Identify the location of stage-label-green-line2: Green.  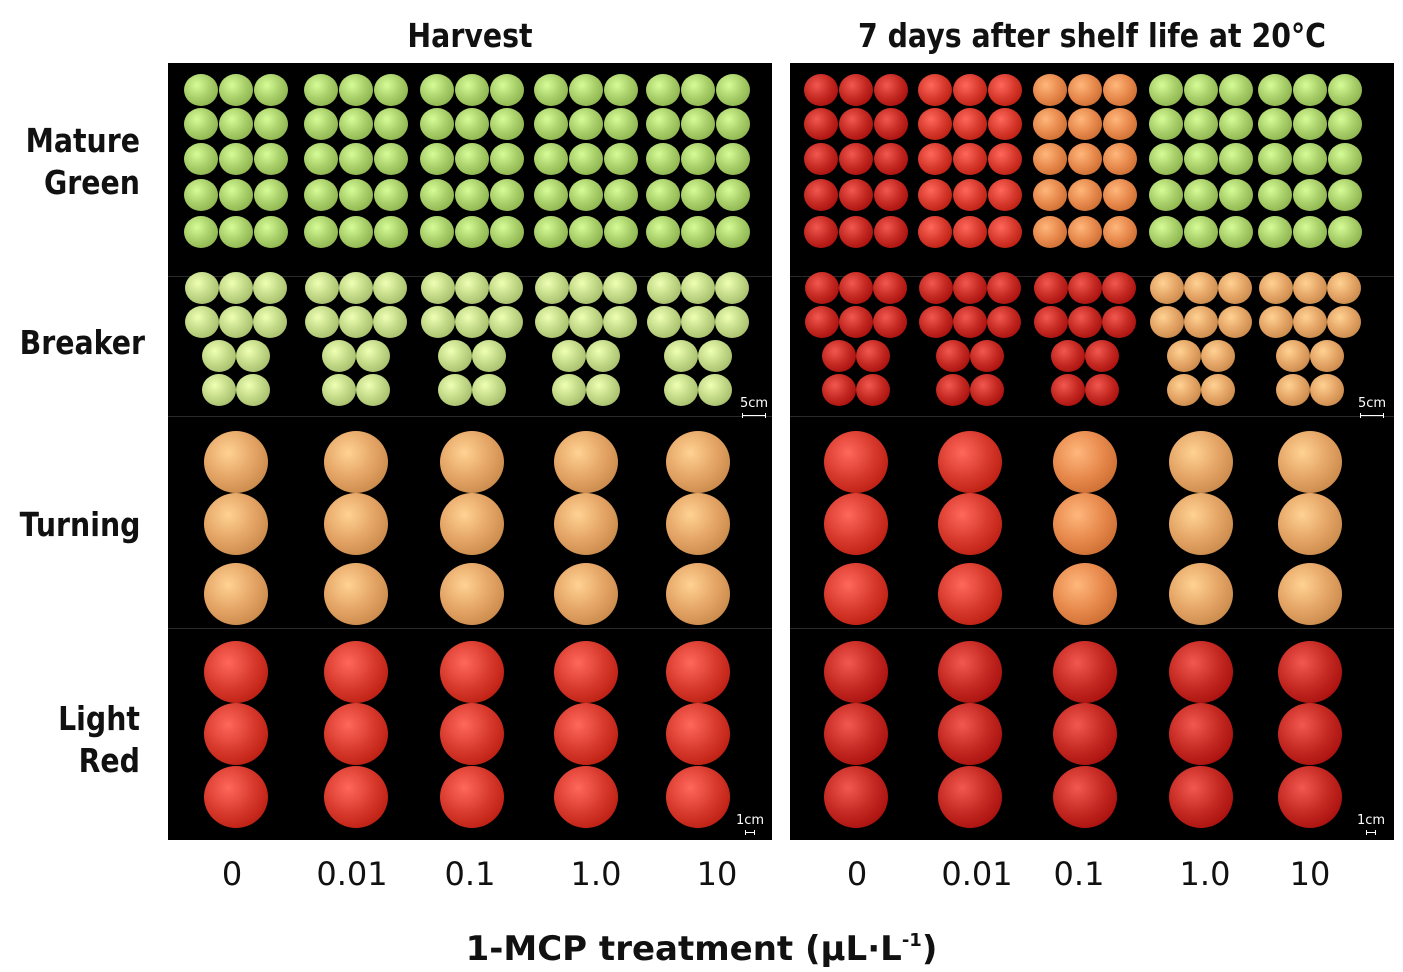
(92, 182).